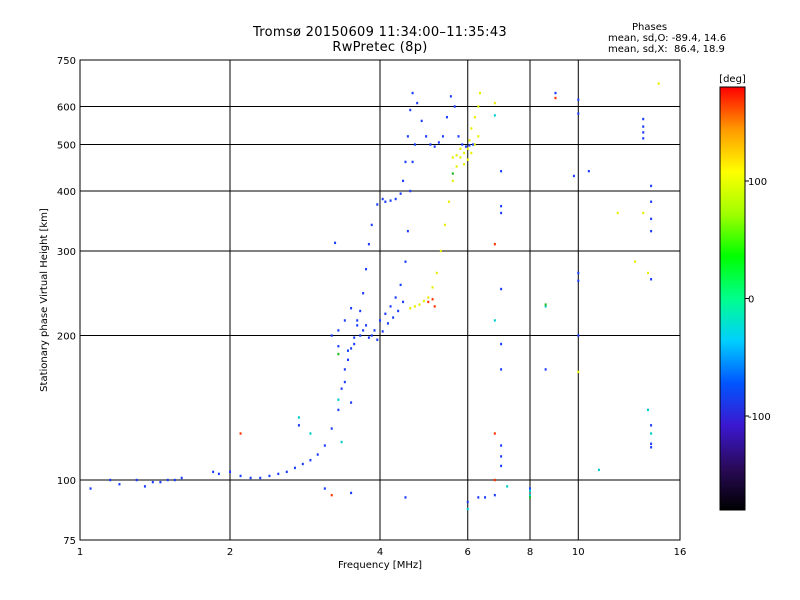 The height and width of the screenshot is (600, 800). I want to click on x-tick-label: 4, so click(380, 552).